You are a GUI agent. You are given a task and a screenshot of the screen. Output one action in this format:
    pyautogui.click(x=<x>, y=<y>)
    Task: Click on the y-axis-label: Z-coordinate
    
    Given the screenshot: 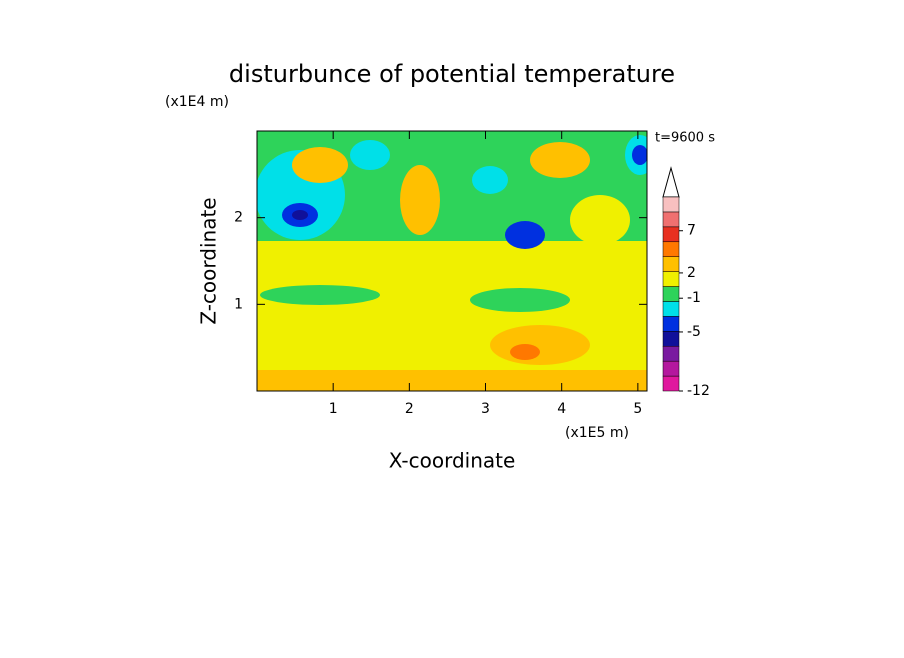 What is the action you would take?
    pyautogui.click(x=209, y=260)
    